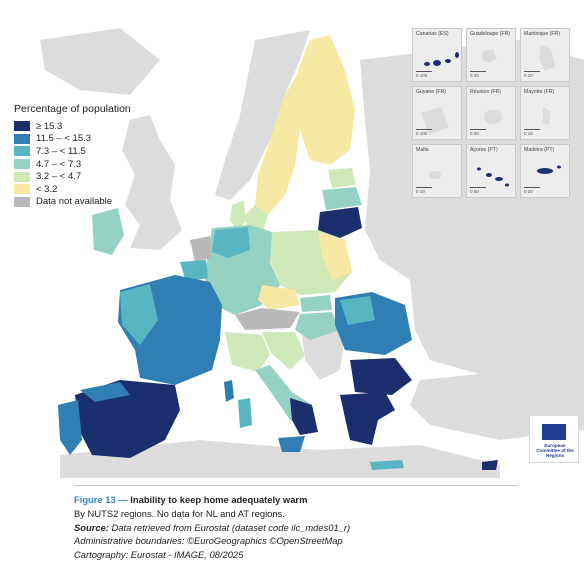  What do you see at coordinates (101, 499) in the screenshot?
I see `figure-number: Figure 13 —` at bounding box center [101, 499].